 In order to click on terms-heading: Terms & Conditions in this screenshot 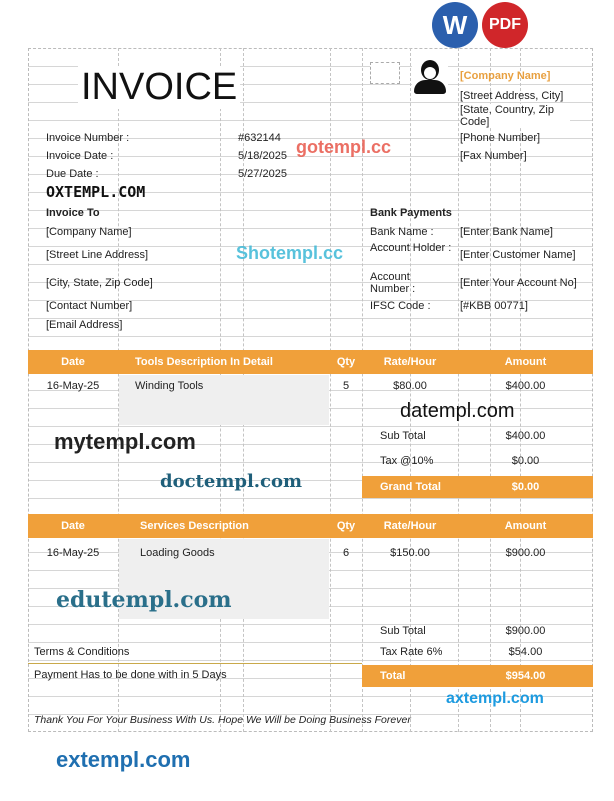, I will do `click(82, 652)`.